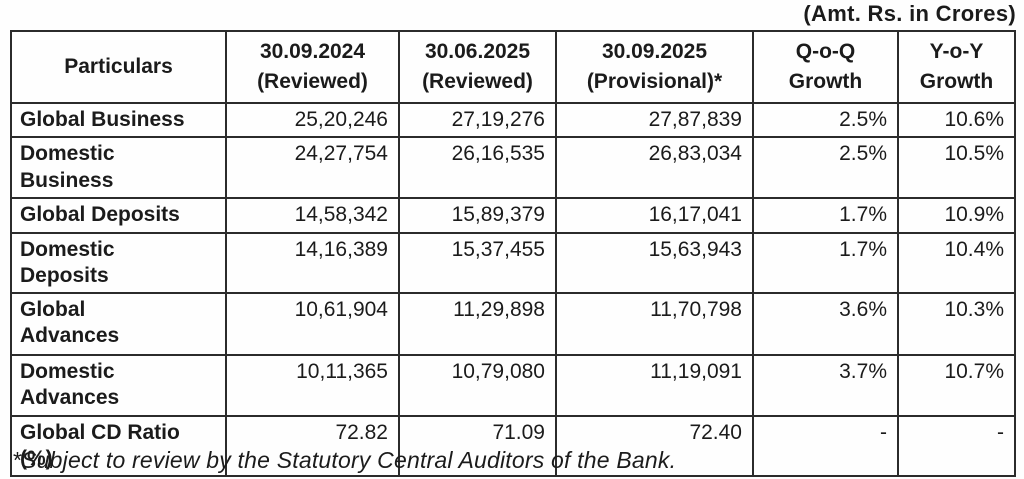  What do you see at coordinates (956, 215) in the screenshot?
I see `table-cell: 10.9%` at bounding box center [956, 215].